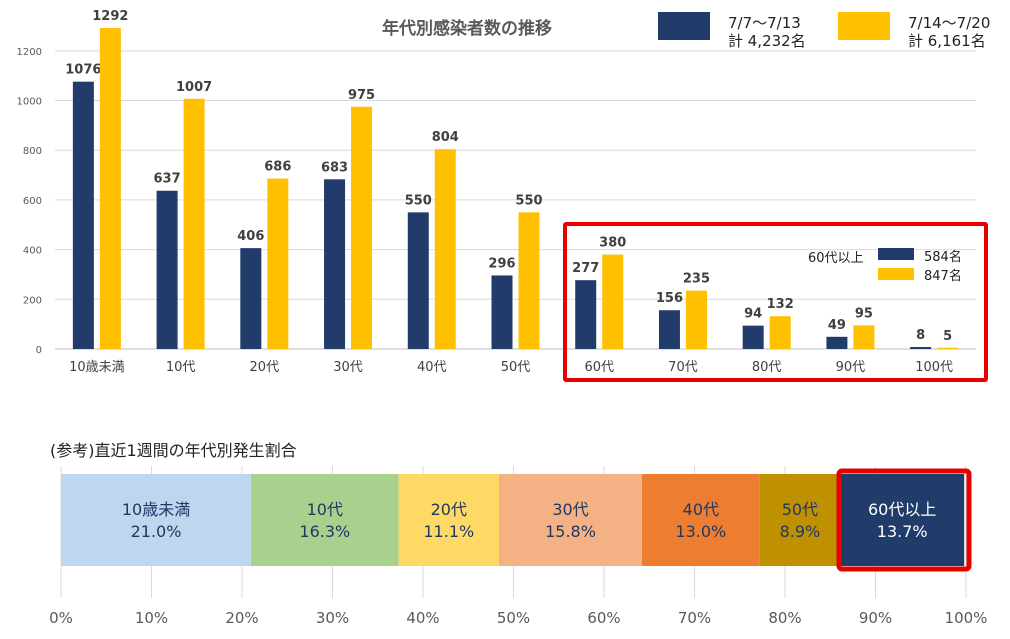  I want to click on bar-value-label: 1007, so click(194, 87).